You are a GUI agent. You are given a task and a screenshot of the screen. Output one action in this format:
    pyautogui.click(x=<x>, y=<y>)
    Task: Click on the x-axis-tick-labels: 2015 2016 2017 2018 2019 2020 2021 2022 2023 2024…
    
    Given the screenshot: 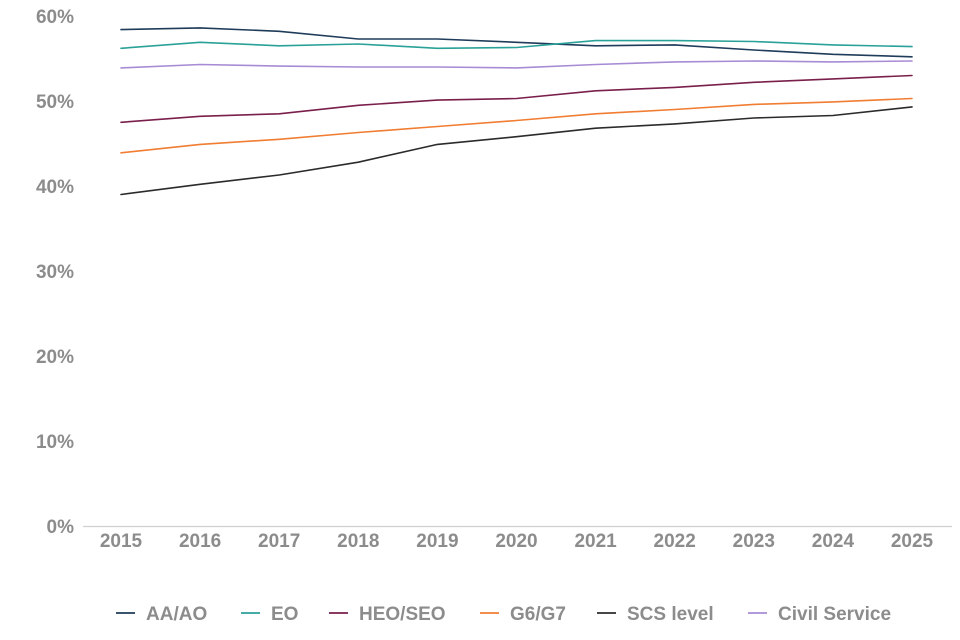 What is the action you would take?
    pyautogui.click(x=517, y=541)
    